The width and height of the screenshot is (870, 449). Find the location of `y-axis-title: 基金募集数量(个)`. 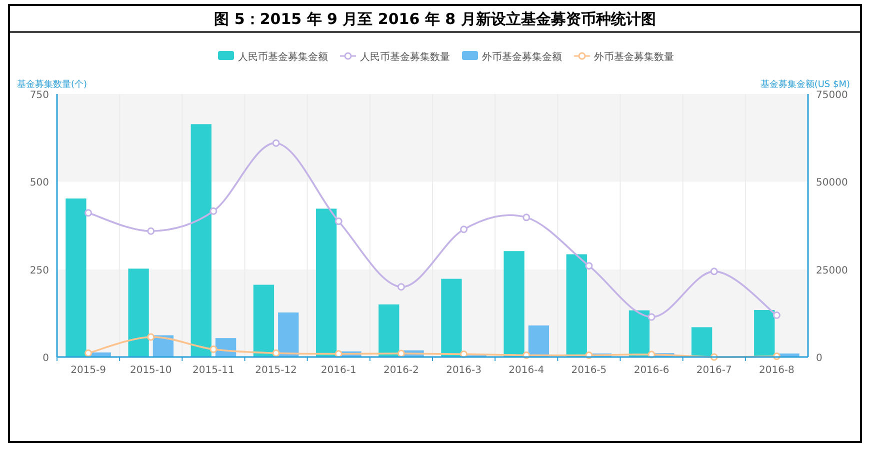

y-axis-title: 基金募集数量(个) is located at coordinates (52, 84).